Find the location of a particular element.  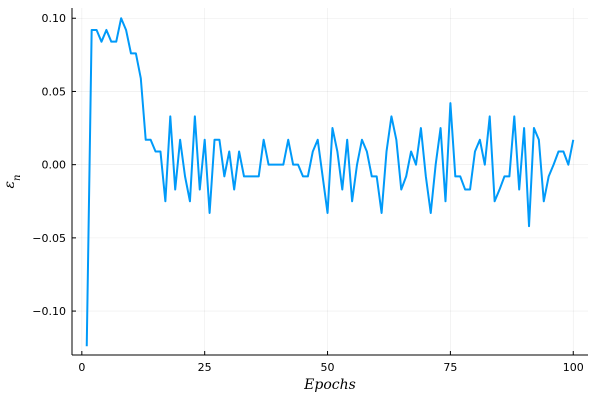

y-tick-label: 0.05 is located at coordinates (54, 91).